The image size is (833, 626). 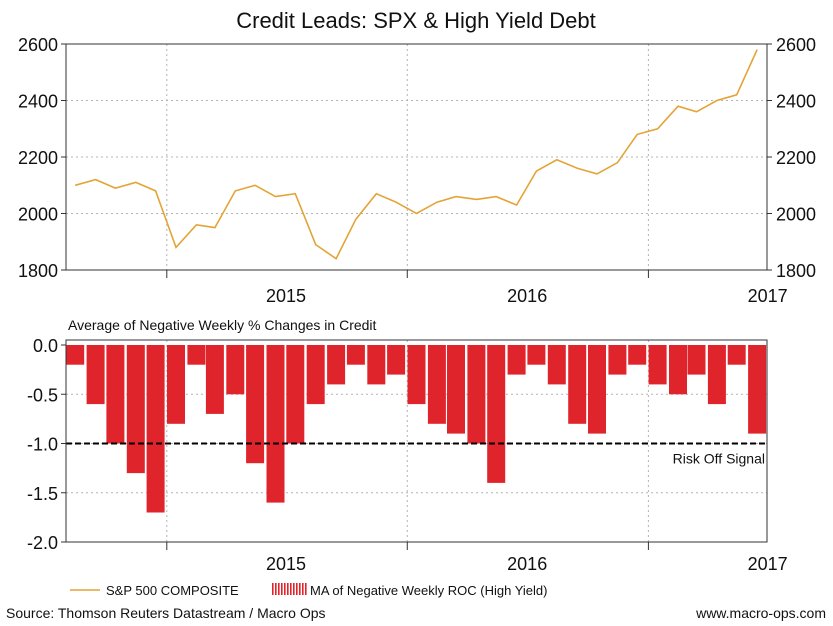 I want to click on chart-title: Credit Leads: SPX & High Yield Debt, so click(x=416, y=20).